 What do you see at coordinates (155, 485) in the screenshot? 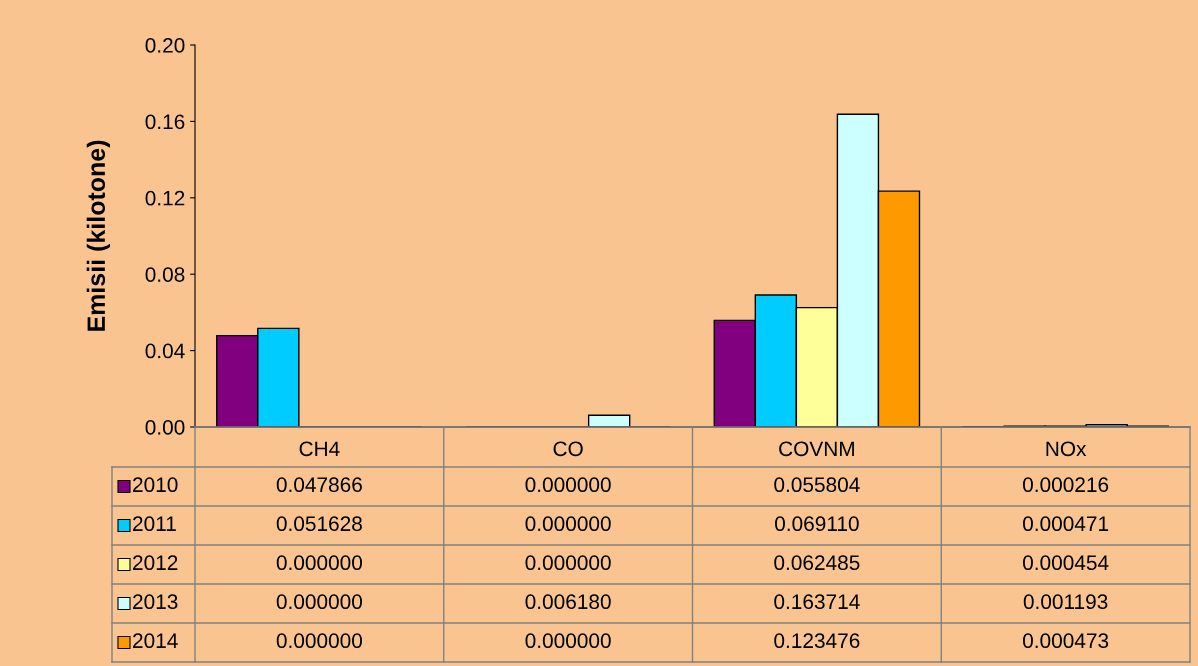
I see `legend-label: 2010` at bounding box center [155, 485].